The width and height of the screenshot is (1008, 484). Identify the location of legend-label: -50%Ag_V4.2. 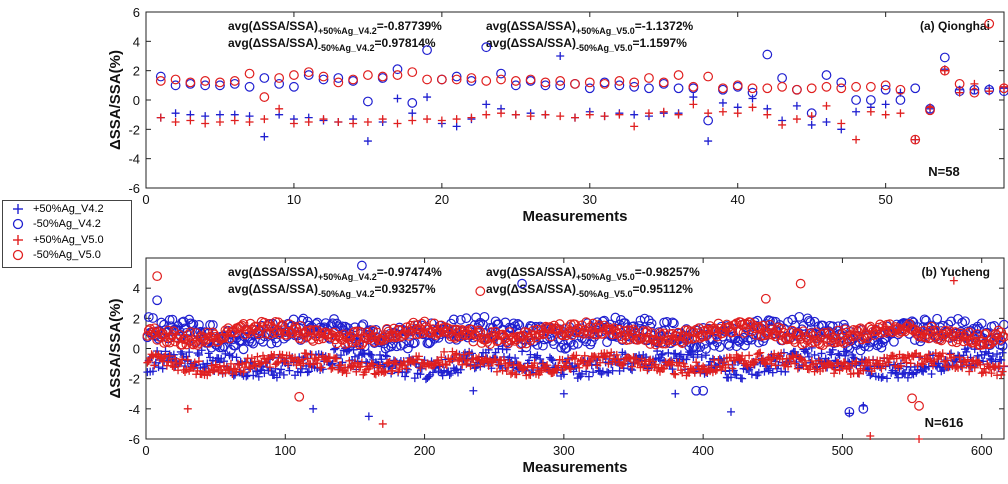
(67, 224).